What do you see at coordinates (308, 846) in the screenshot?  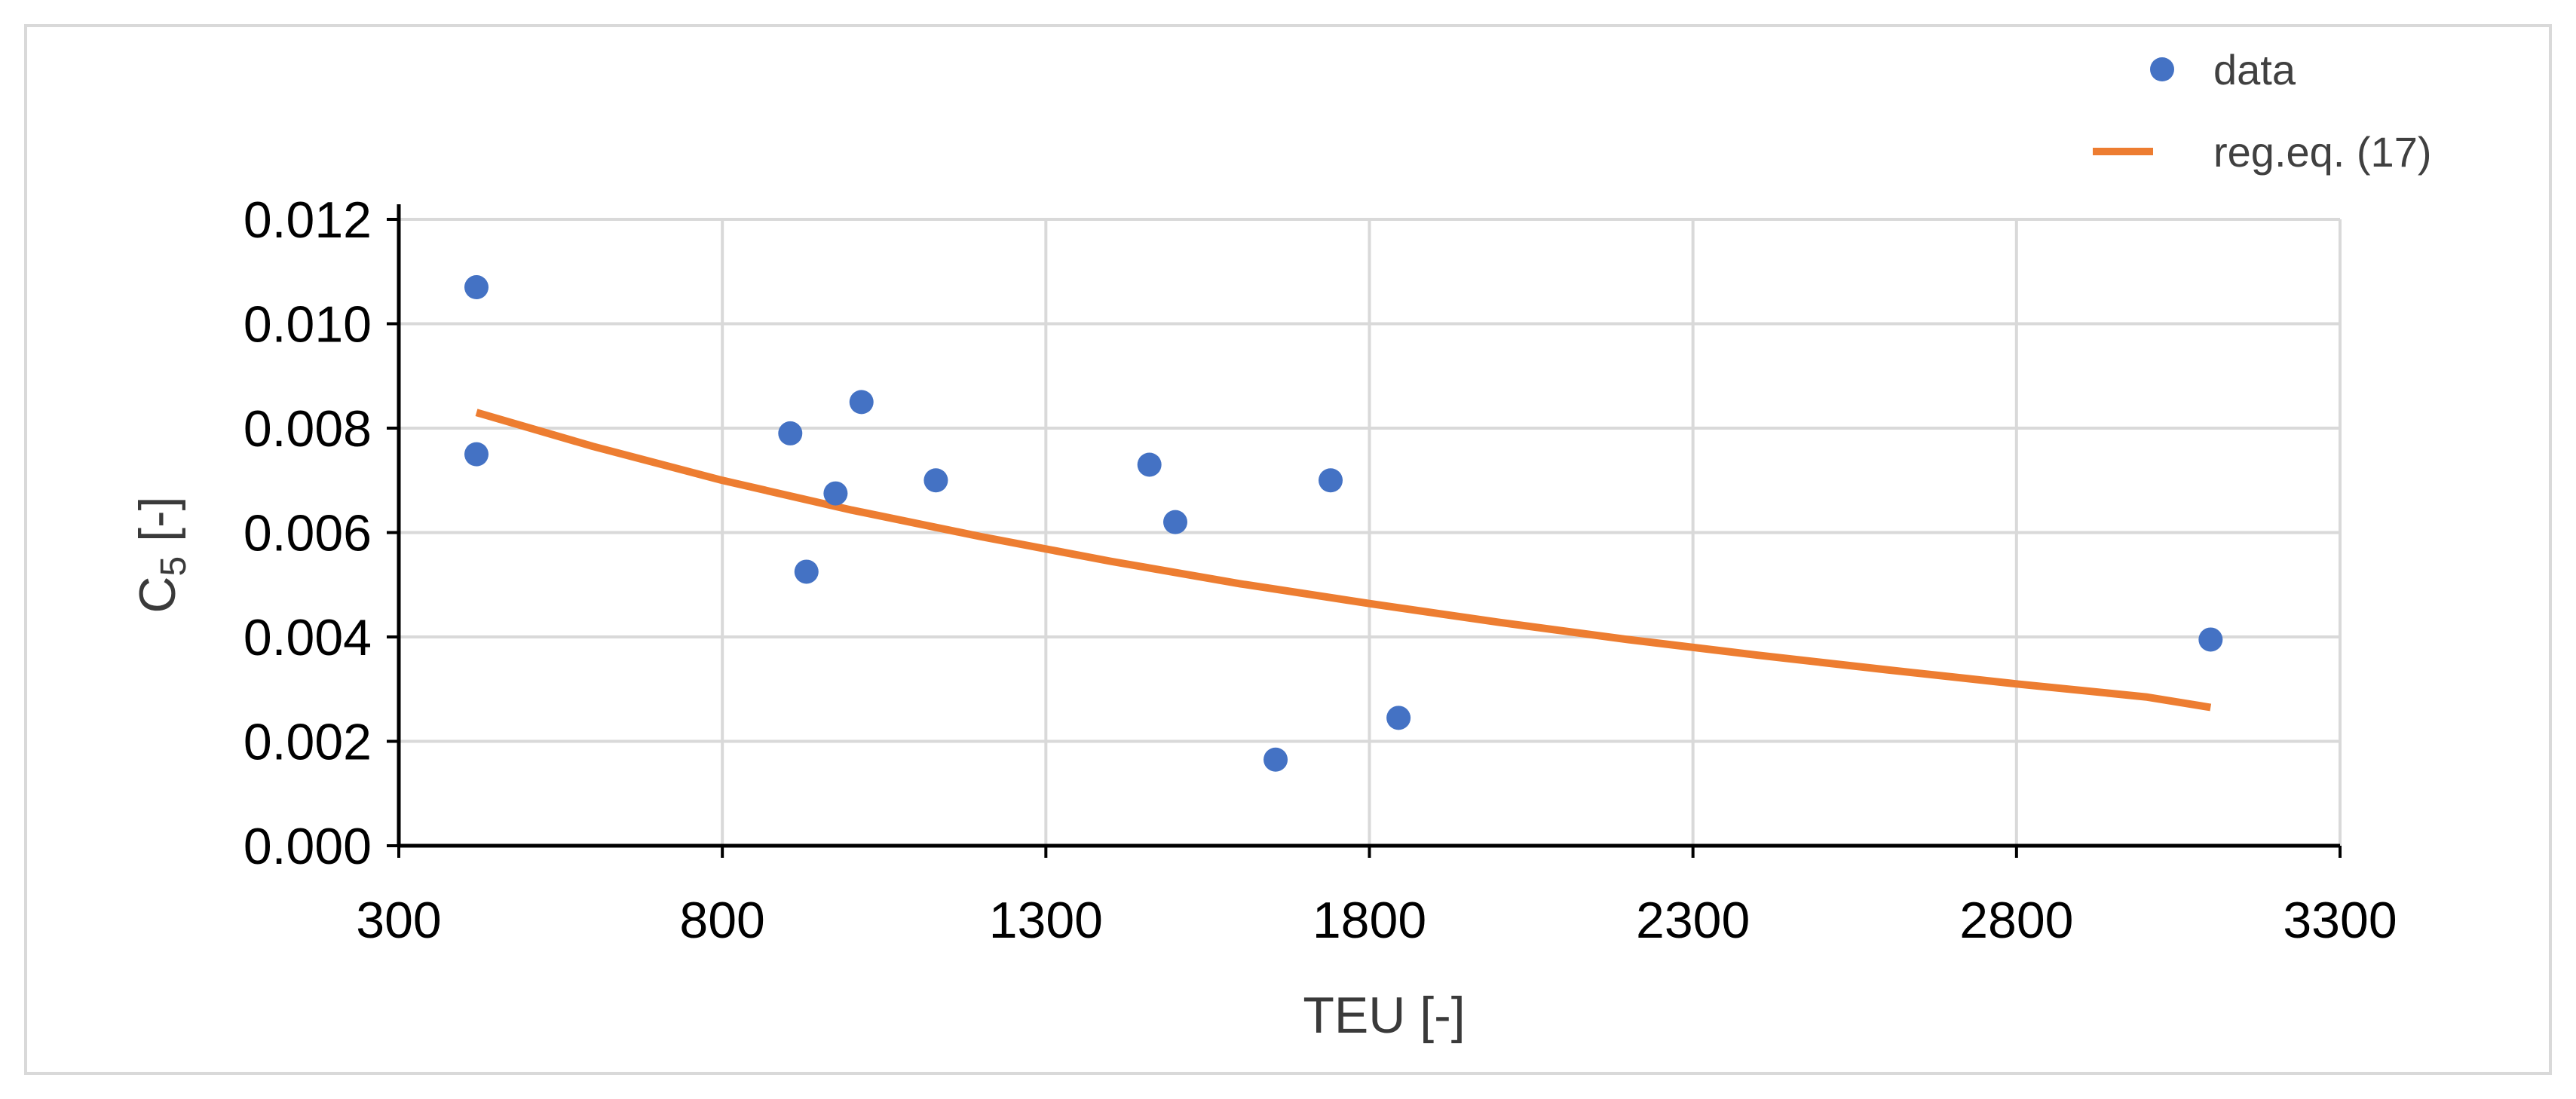 I see `y-tick-label: 0.000` at bounding box center [308, 846].